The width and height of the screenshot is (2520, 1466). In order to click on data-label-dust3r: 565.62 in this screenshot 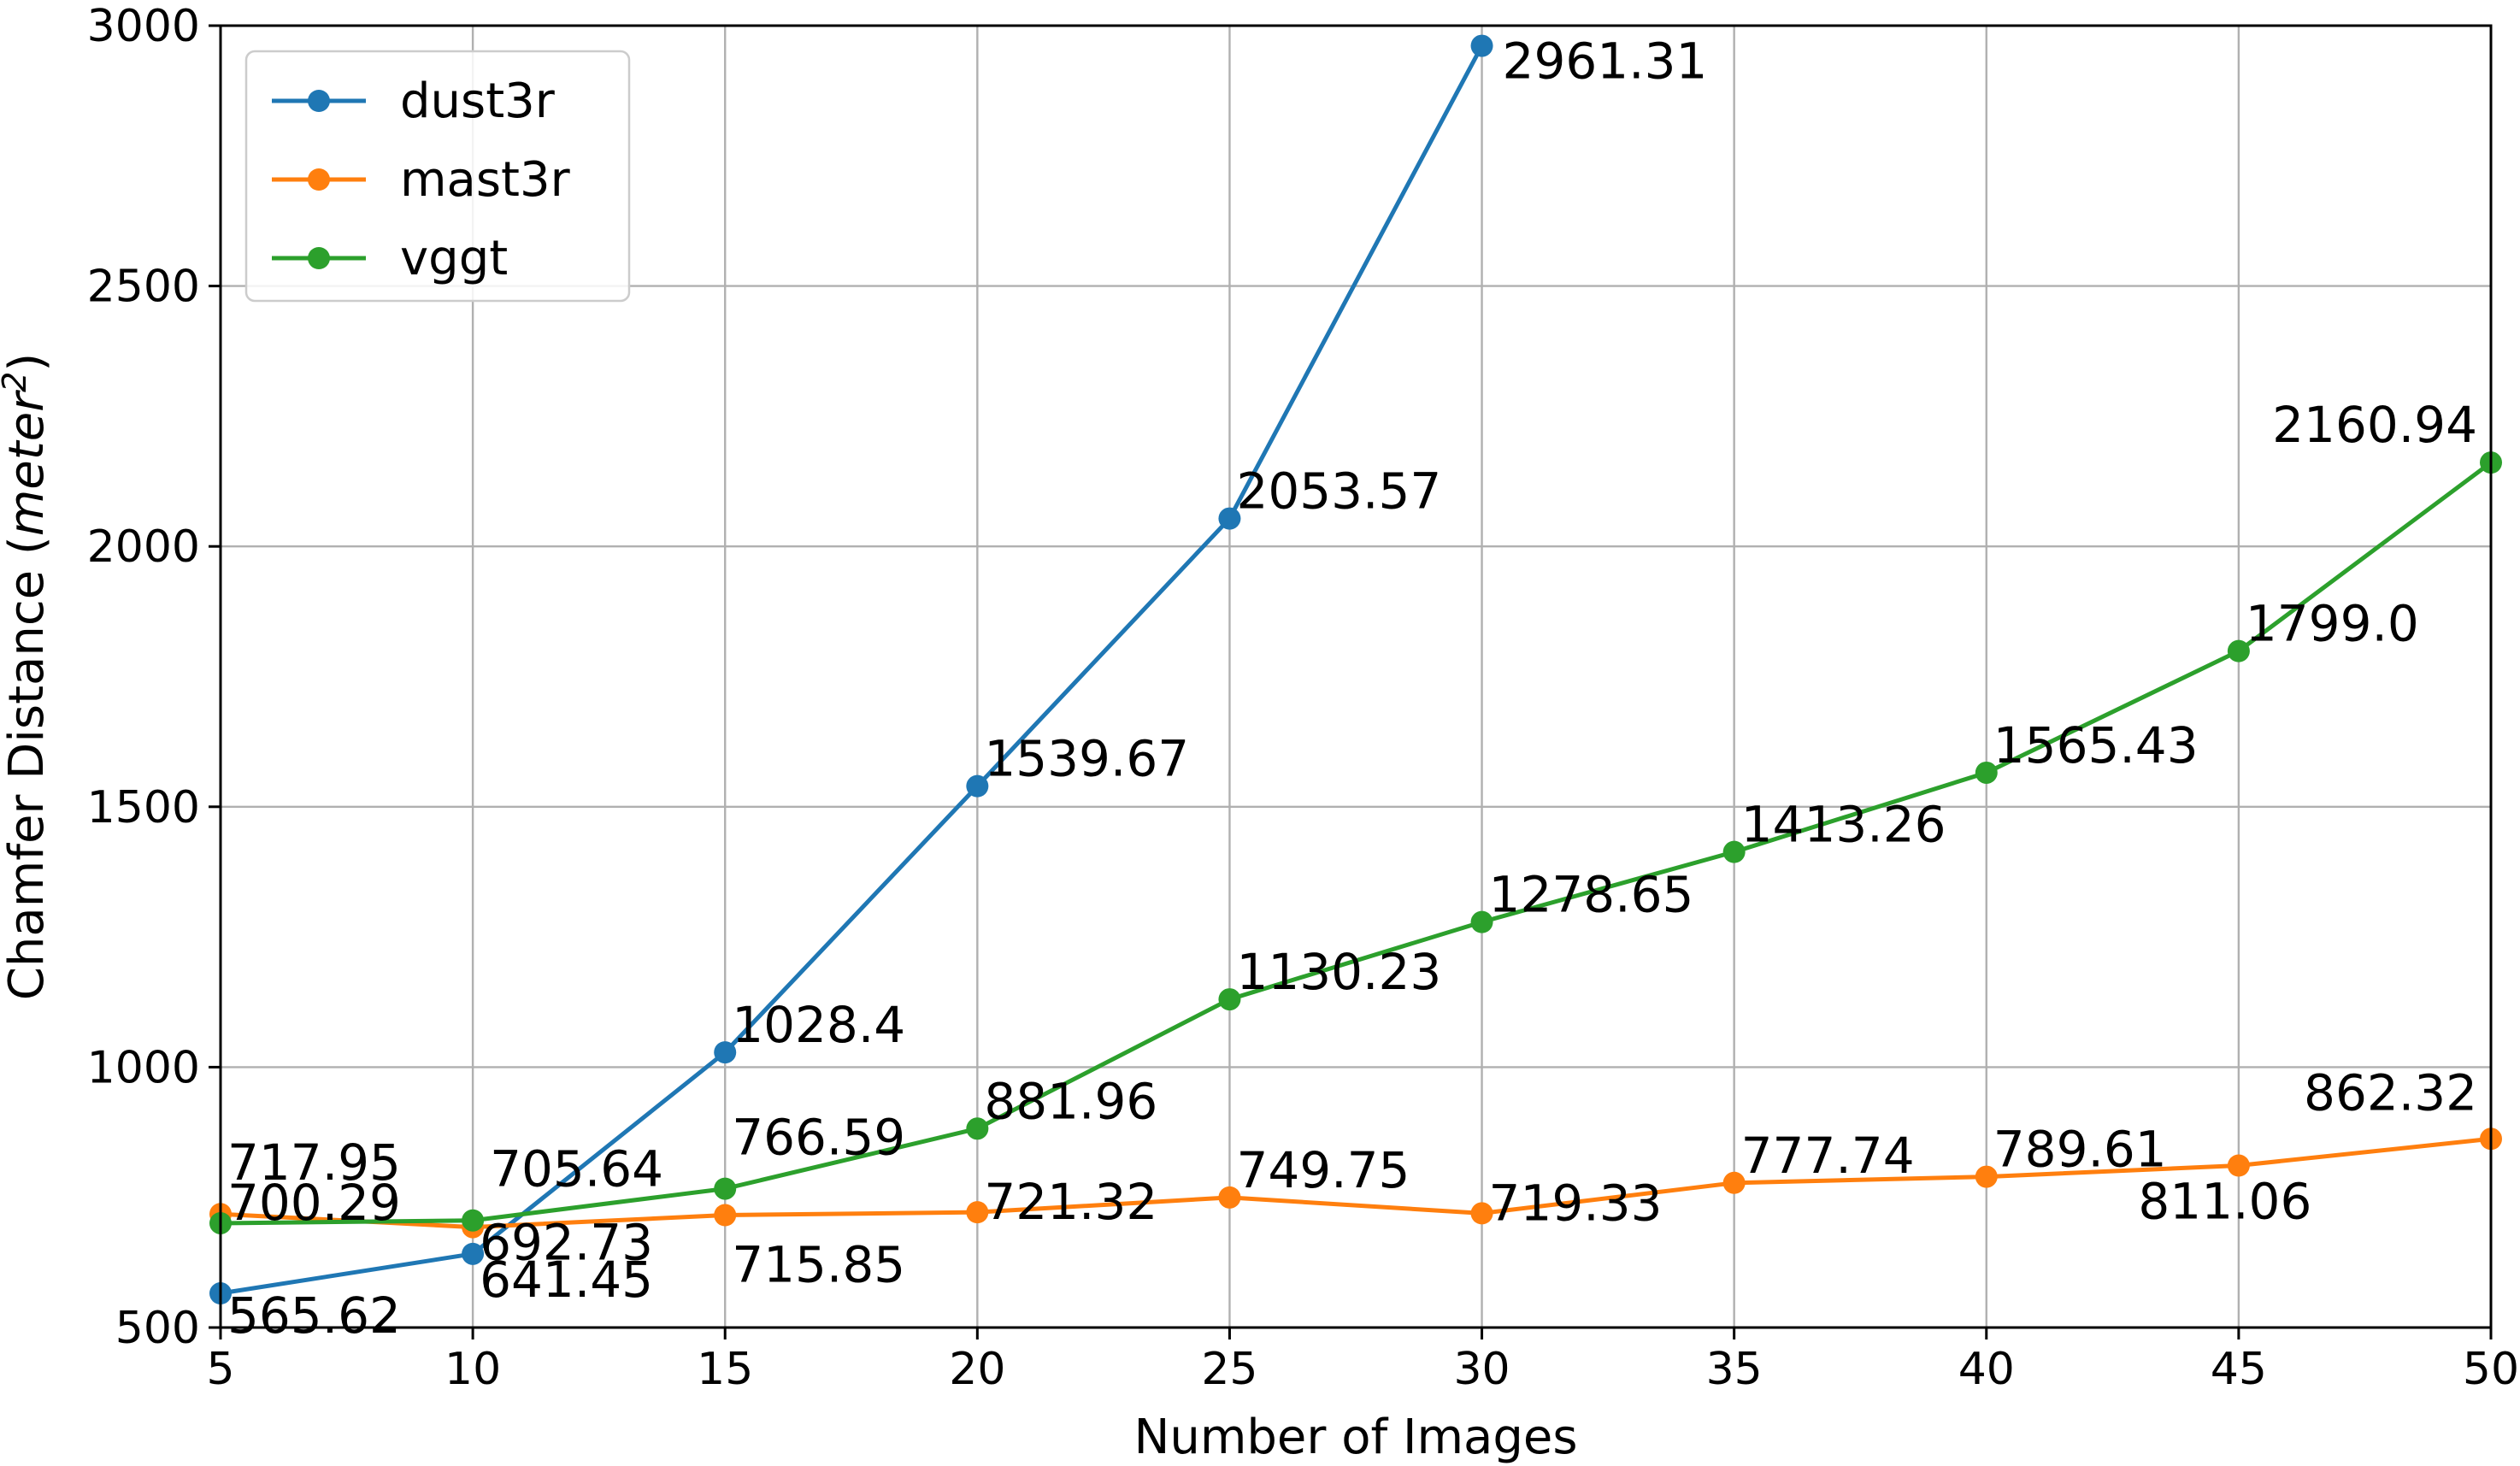, I will do `click(314, 1316)`.